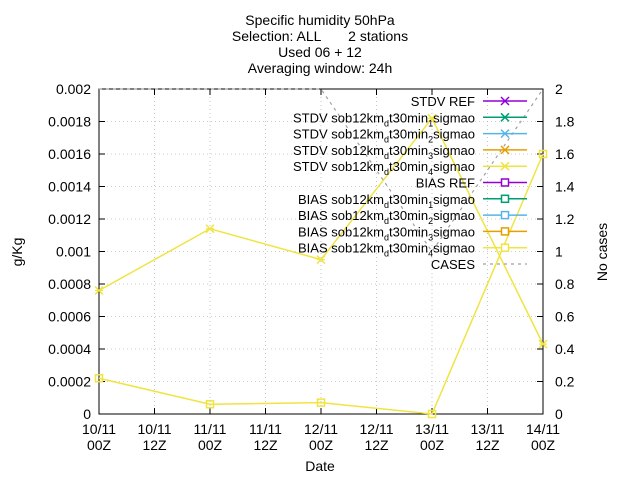 The height and width of the screenshot is (480, 640). Describe the element at coordinates (565, 284) in the screenshot. I see `y2-tick-label: 0.8` at that location.